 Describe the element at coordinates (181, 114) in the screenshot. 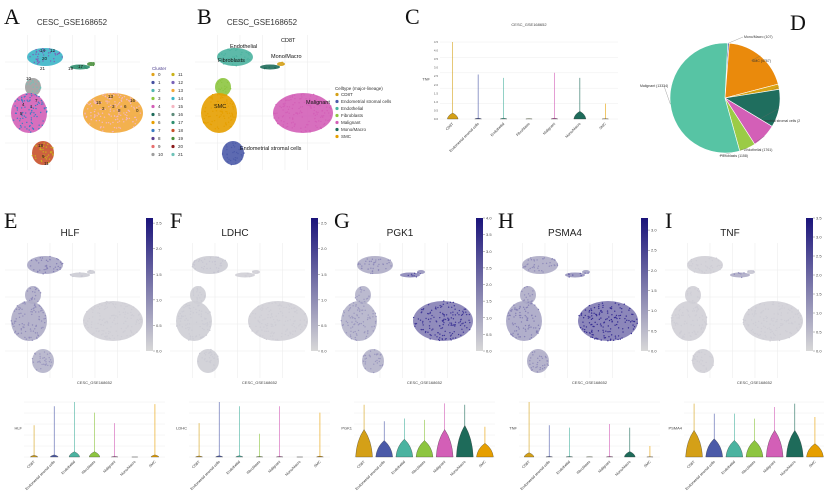

I see `legend-label: 16` at that location.